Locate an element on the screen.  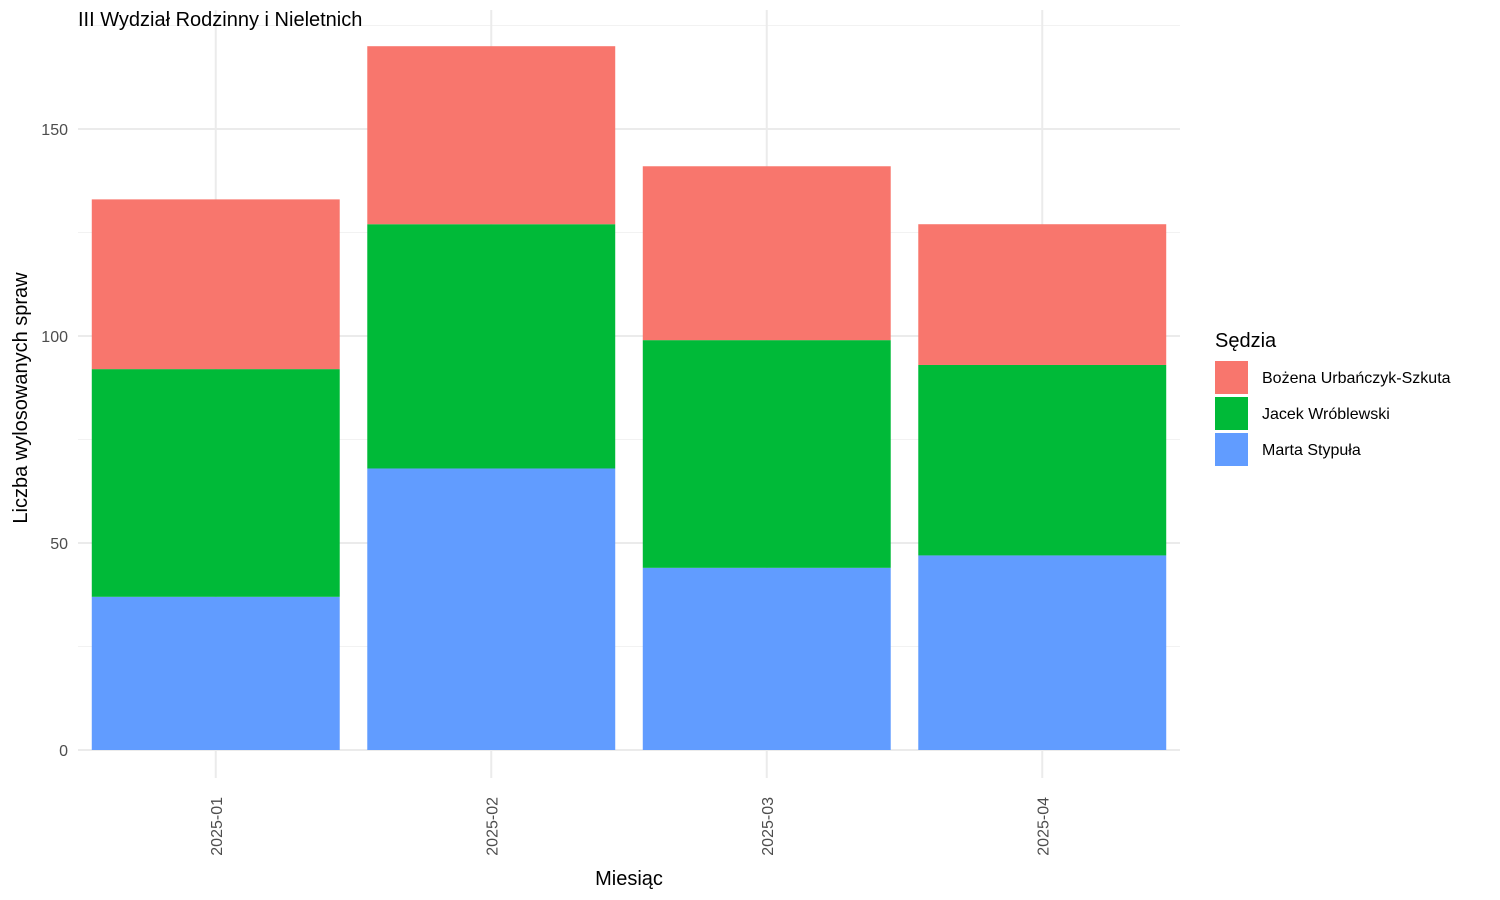
legend-label: Jacek Wróblewski is located at coordinates (1326, 414).